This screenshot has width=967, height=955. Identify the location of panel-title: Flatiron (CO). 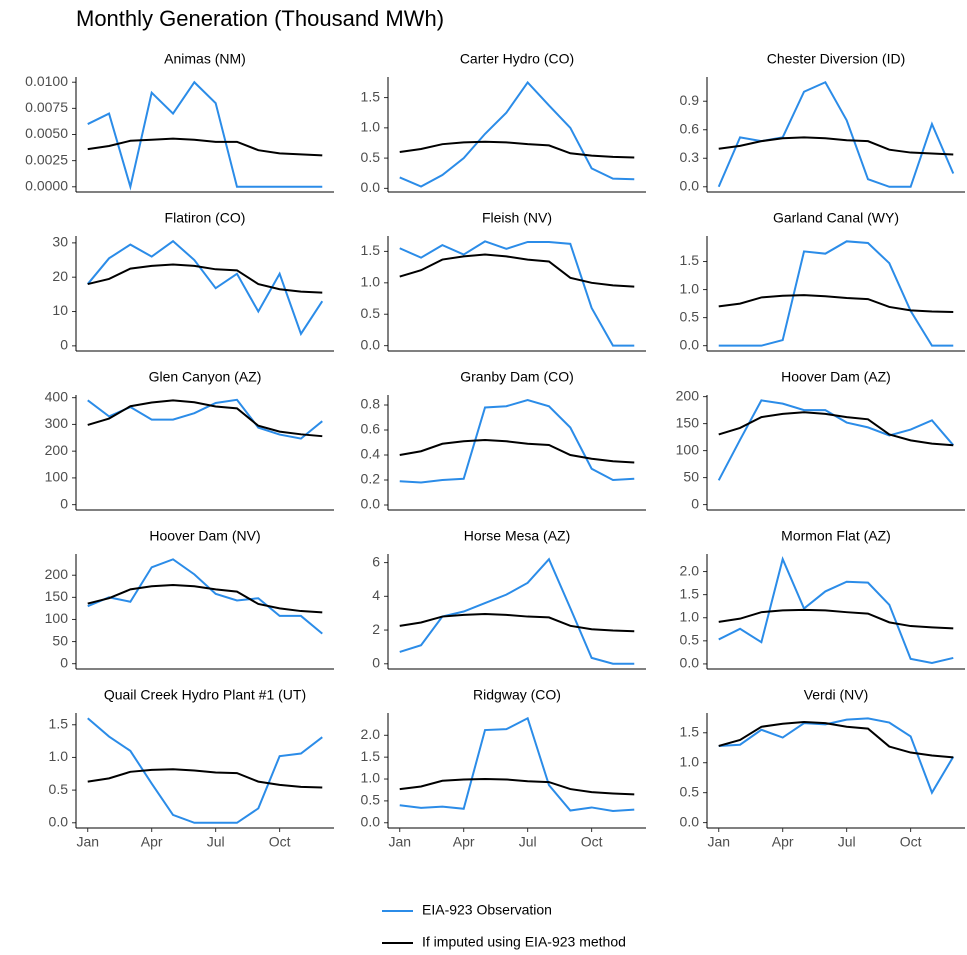
(205, 218).